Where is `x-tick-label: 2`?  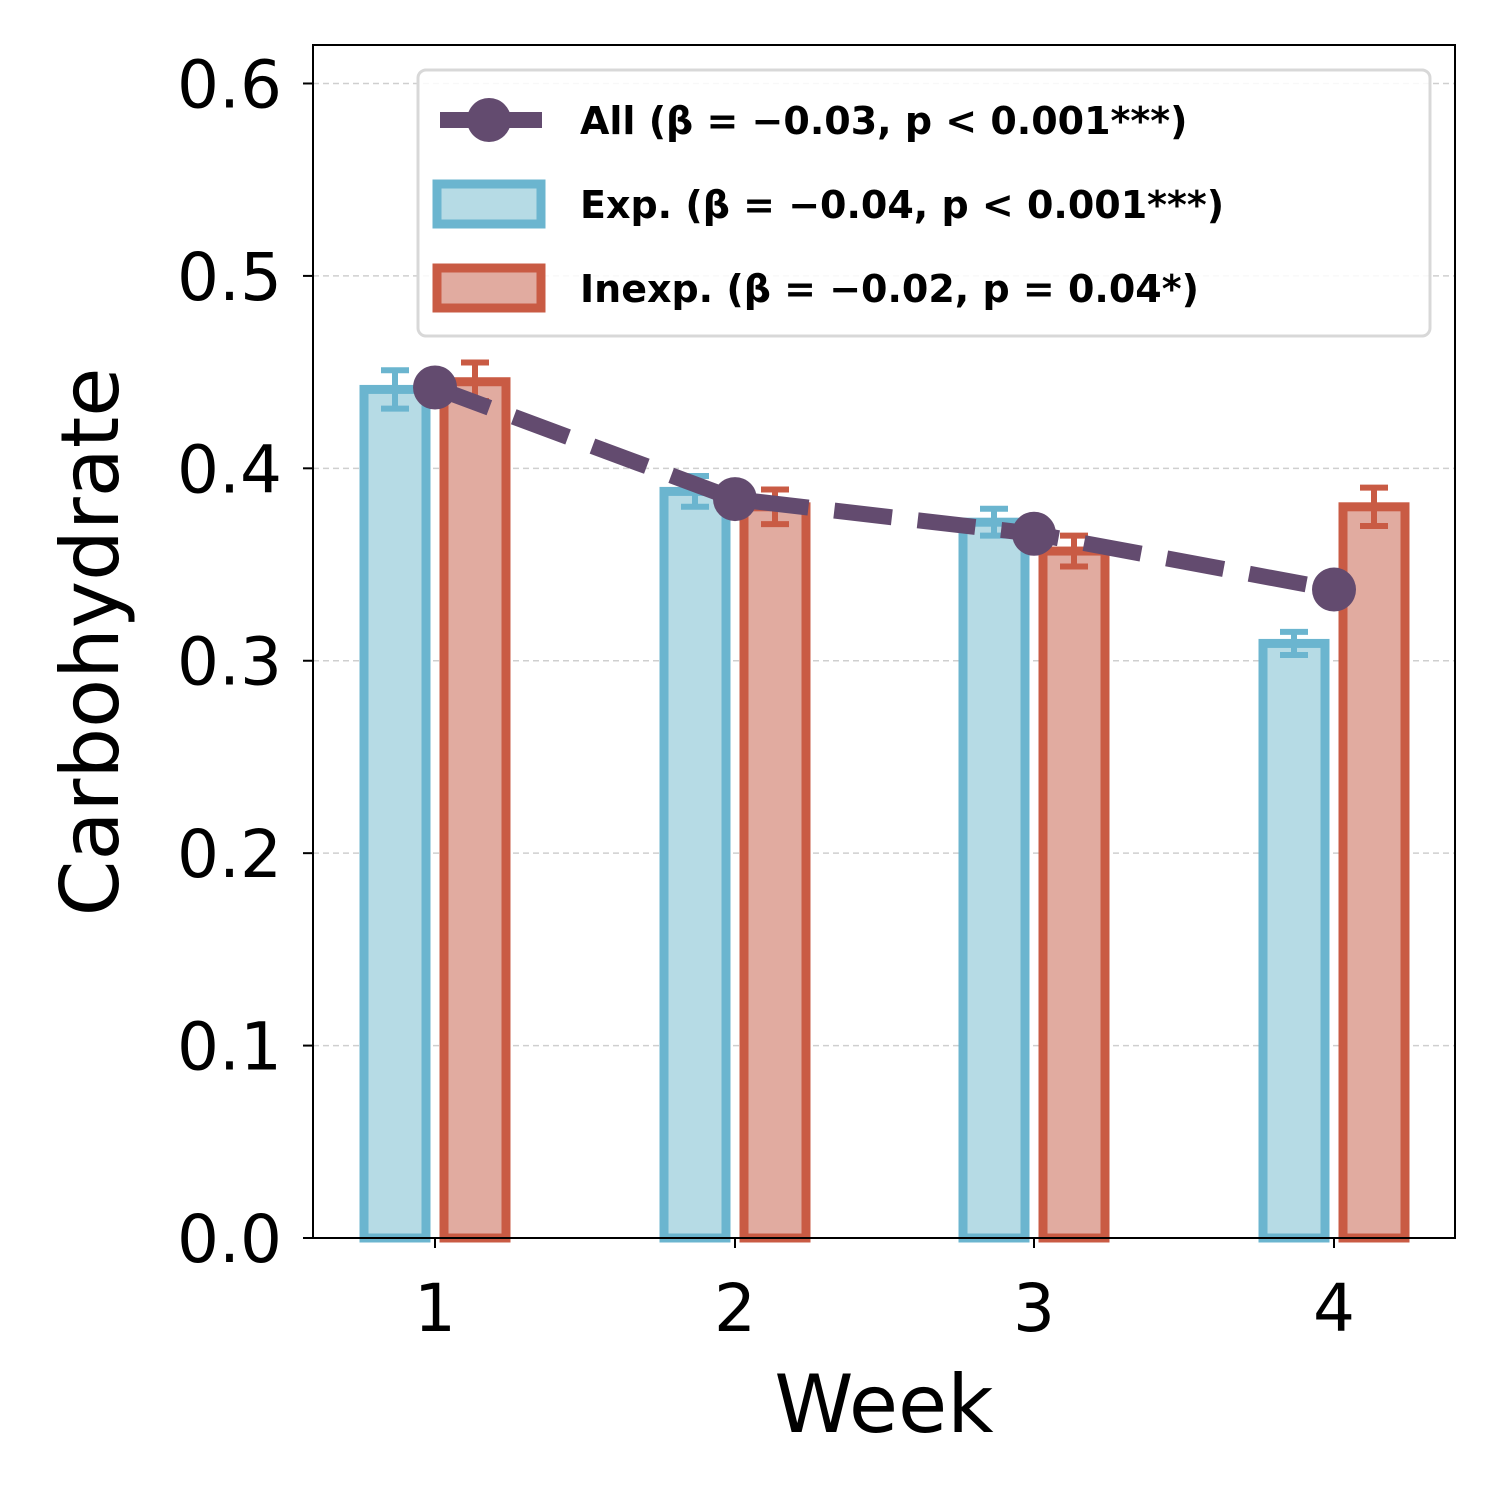 x-tick-label: 2 is located at coordinates (735, 1308).